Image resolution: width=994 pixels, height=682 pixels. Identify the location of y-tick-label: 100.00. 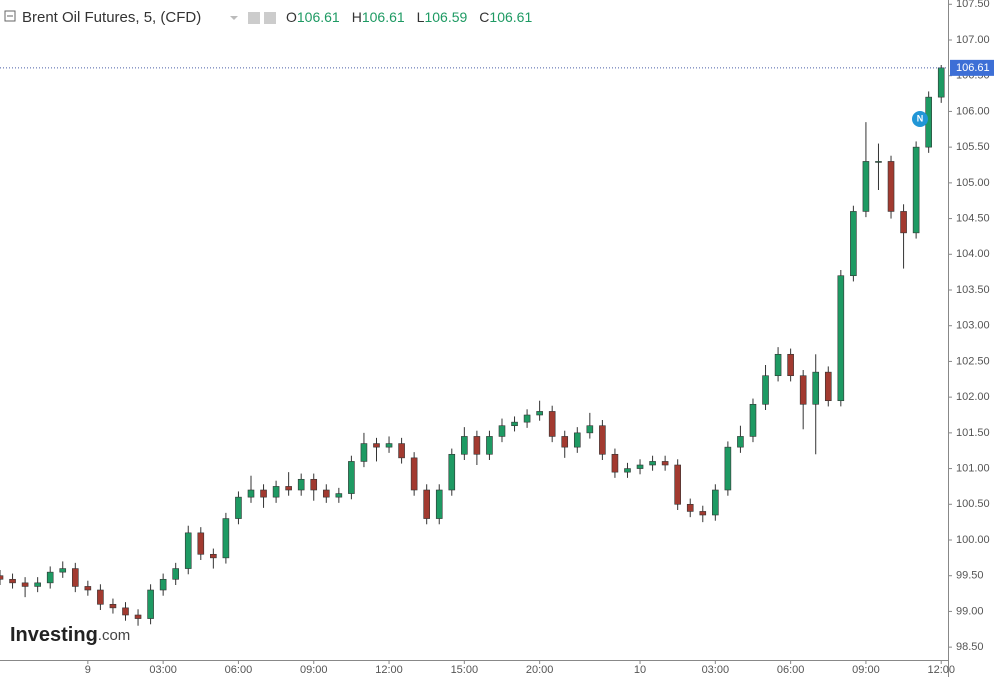
(973, 540).